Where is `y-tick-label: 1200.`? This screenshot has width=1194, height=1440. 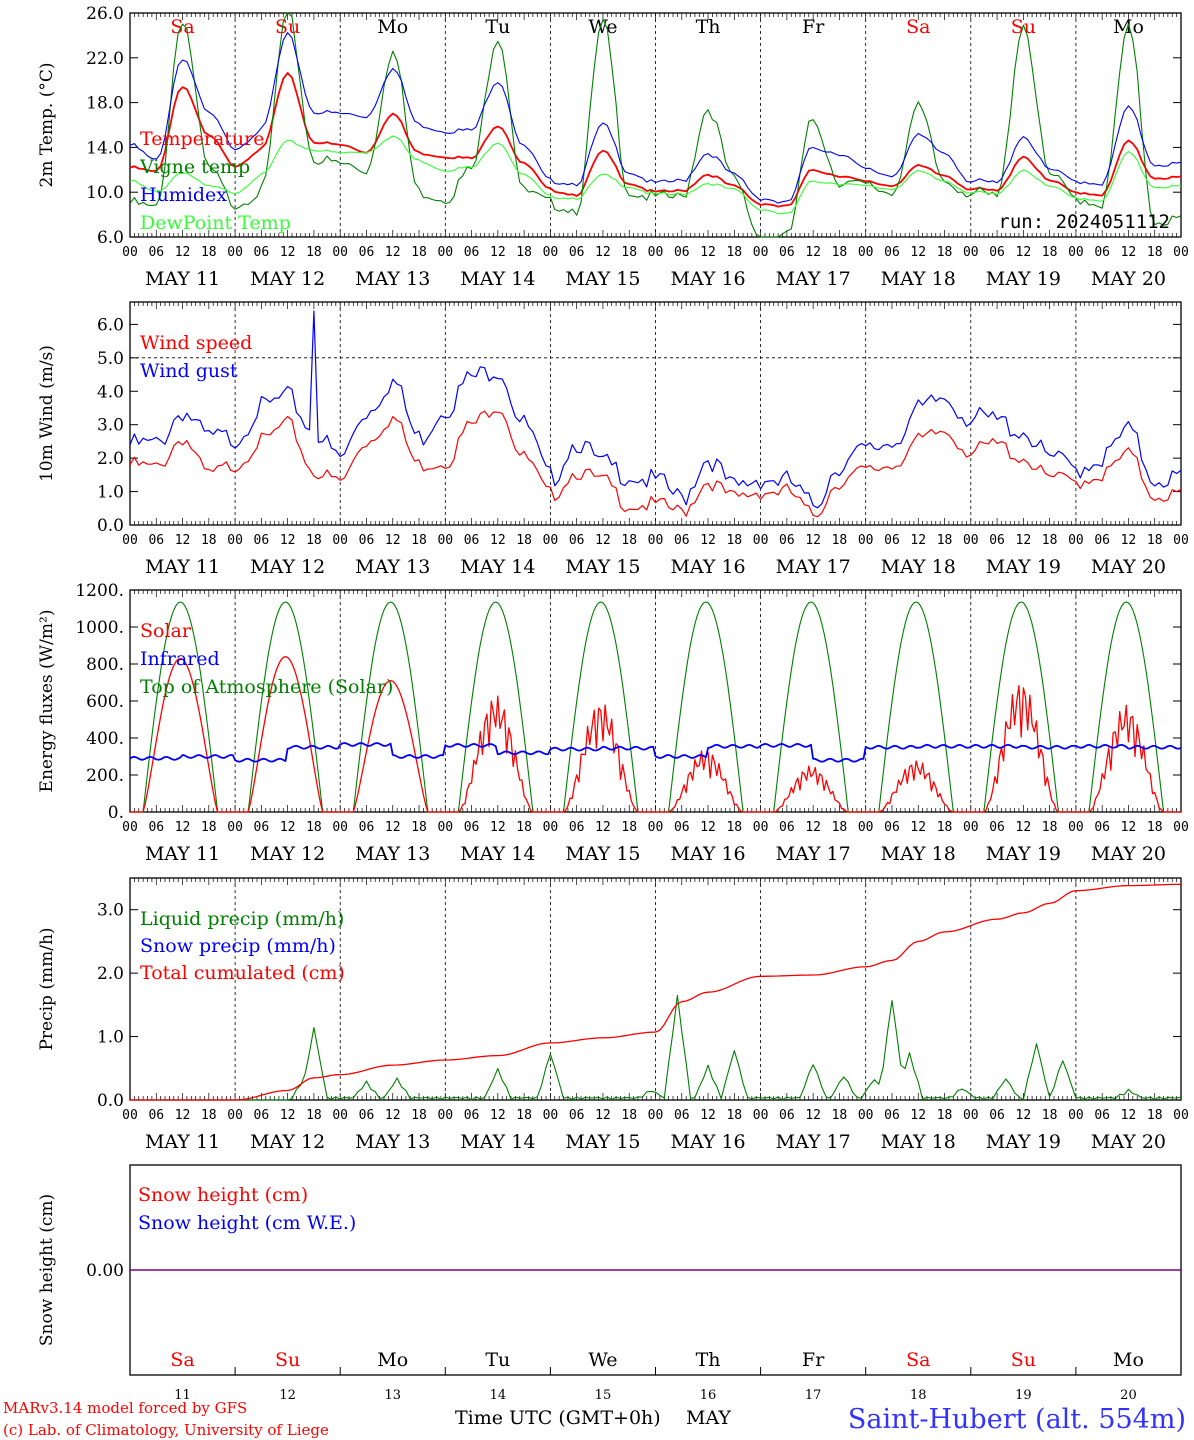 y-tick-label: 1200. is located at coordinates (99, 591).